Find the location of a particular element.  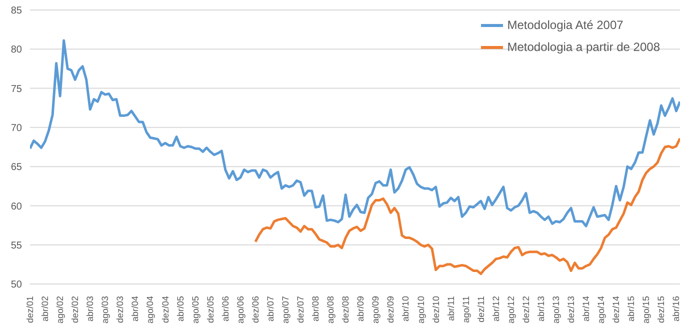

x-tick-label: abr/14 is located at coordinates (586, 309).